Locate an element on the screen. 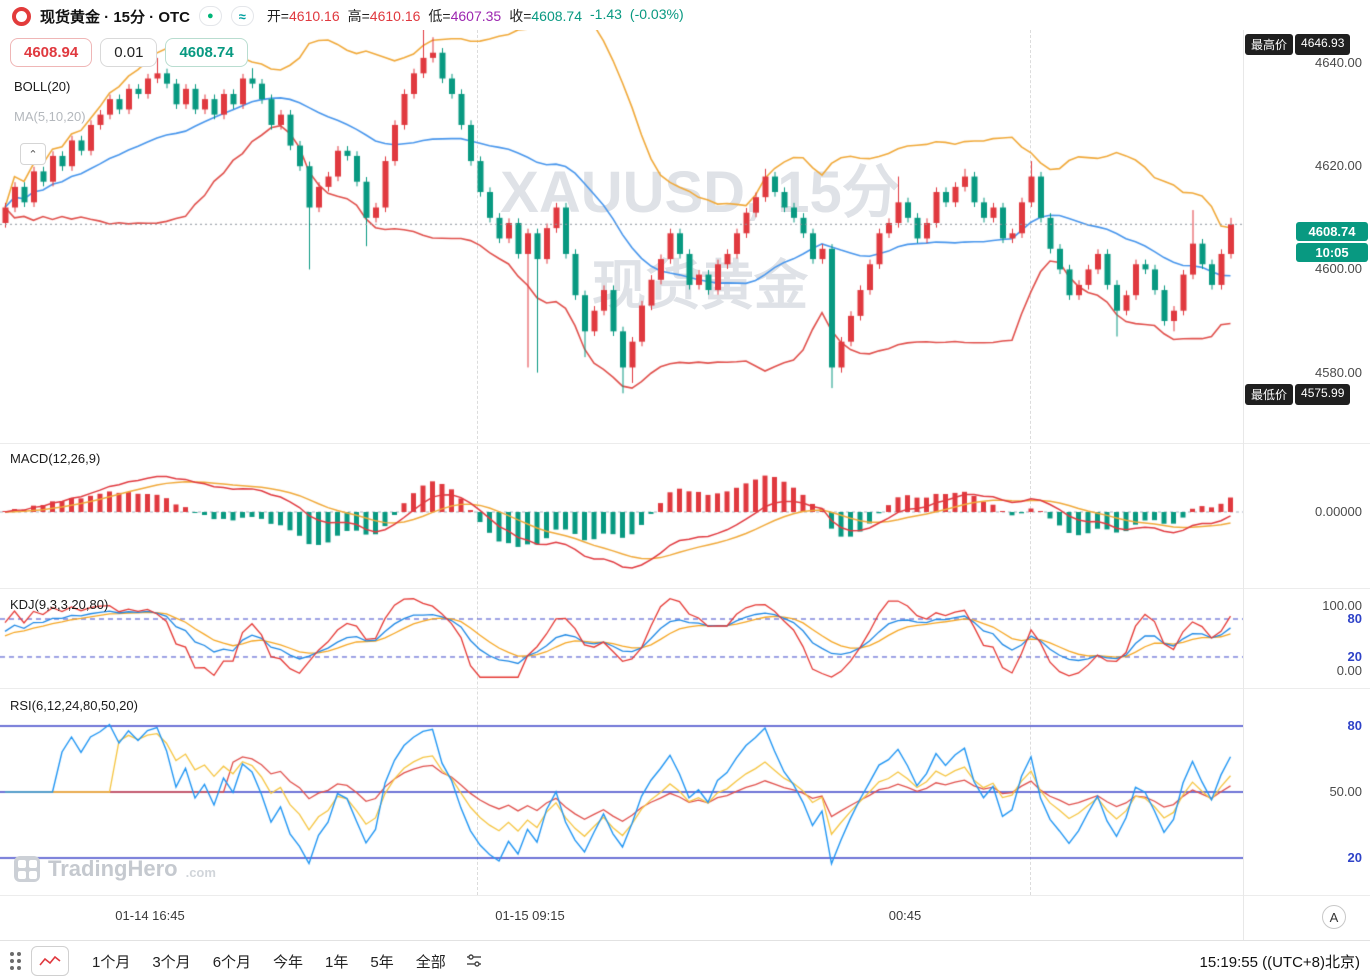 The image size is (1370, 980). approx-price-button: ≈ is located at coordinates (242, 16).